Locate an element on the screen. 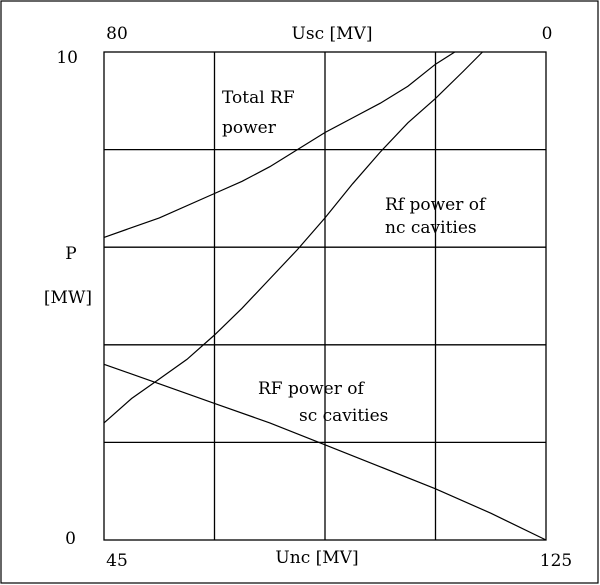 The image size is (600, 585). bottom-tick-right: 125 is located at coordinates (556, 561).